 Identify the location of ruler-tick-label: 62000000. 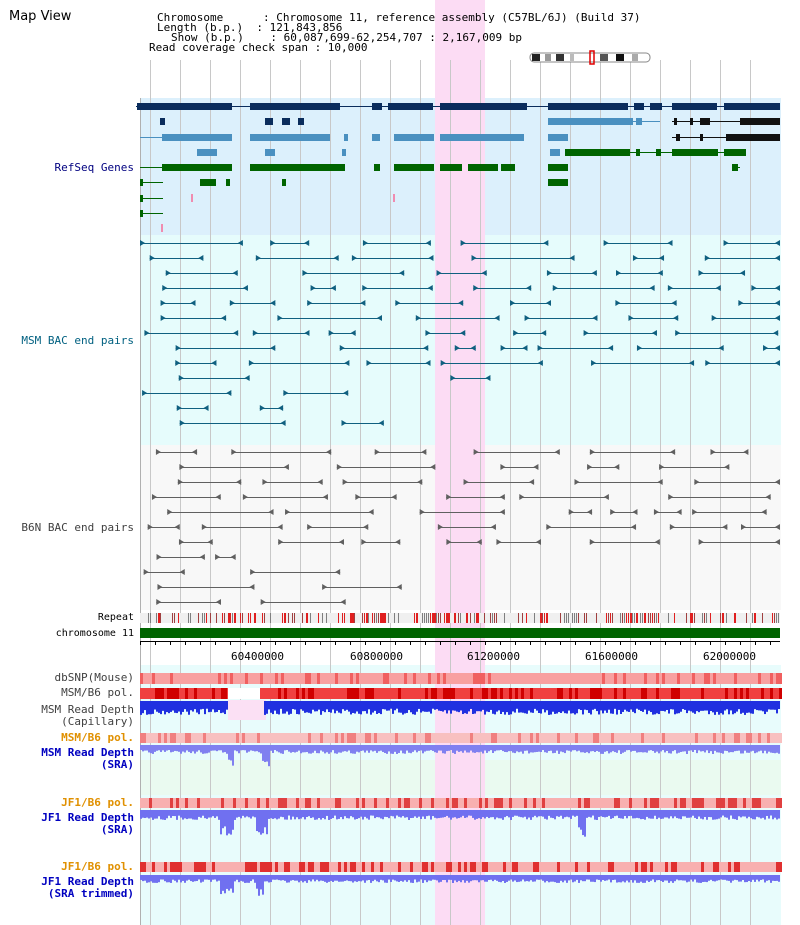
(729, 656).